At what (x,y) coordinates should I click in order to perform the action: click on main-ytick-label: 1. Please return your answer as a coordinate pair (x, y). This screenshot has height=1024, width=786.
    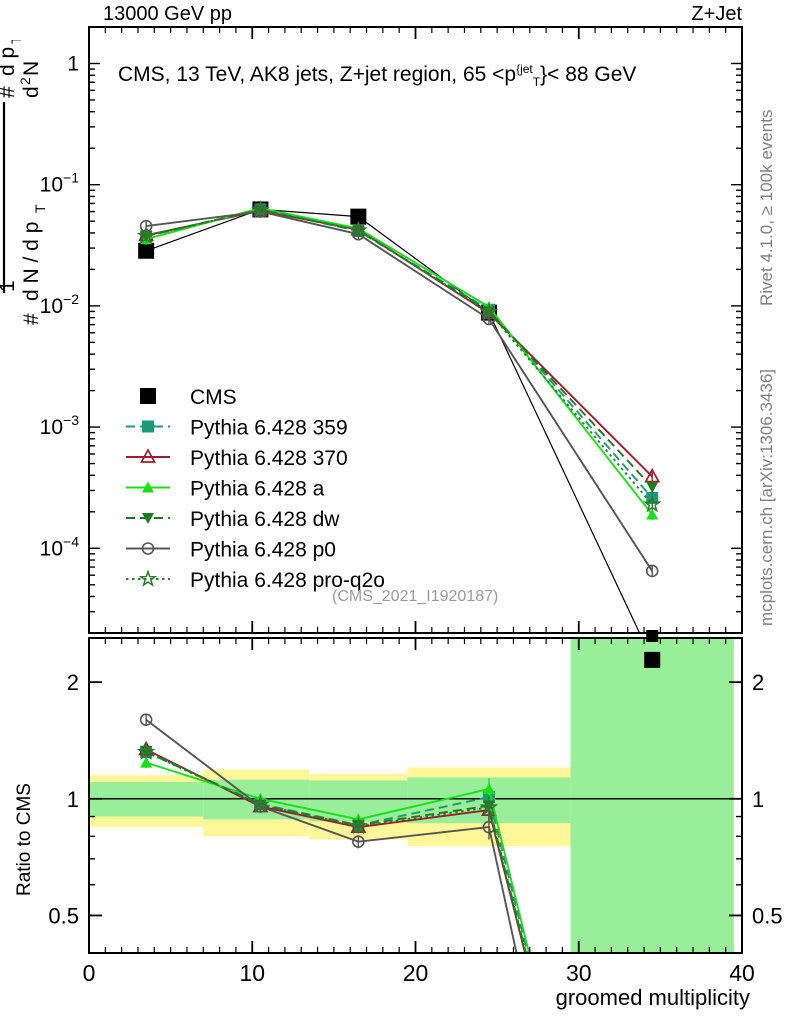
    Looking at the image, I should click on (73, 63).